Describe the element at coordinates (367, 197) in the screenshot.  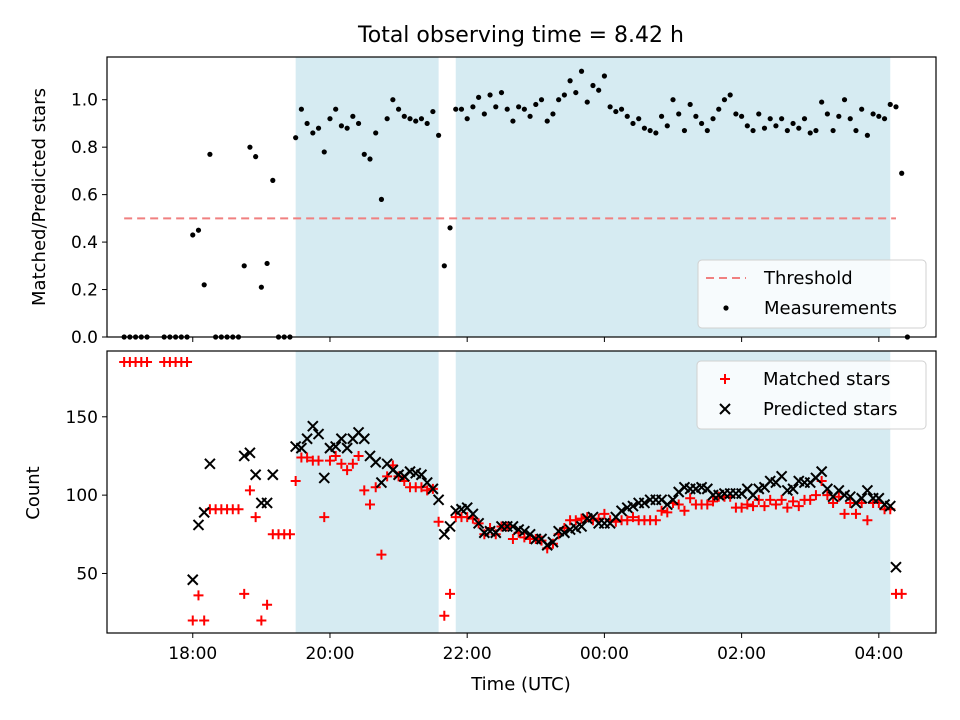
I see `observing-interval-shade` at that location.